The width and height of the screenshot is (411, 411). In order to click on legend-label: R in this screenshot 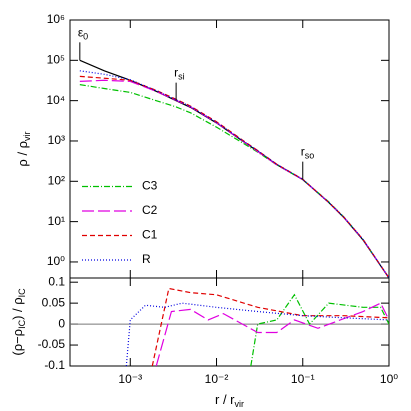, I will do `click(146, 259)`.